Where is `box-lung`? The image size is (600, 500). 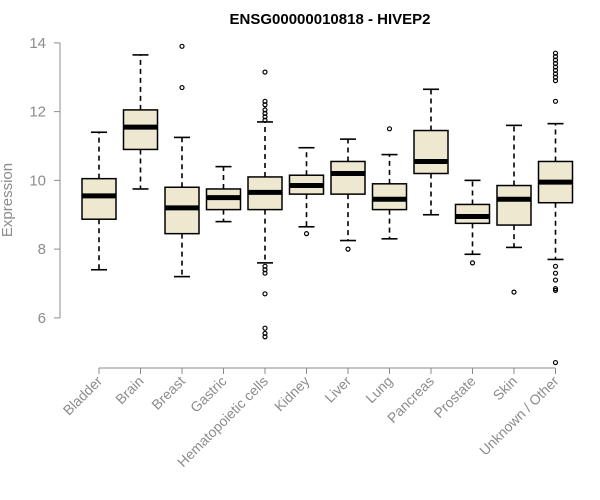
box-lung is located at coordinates (389, 183).